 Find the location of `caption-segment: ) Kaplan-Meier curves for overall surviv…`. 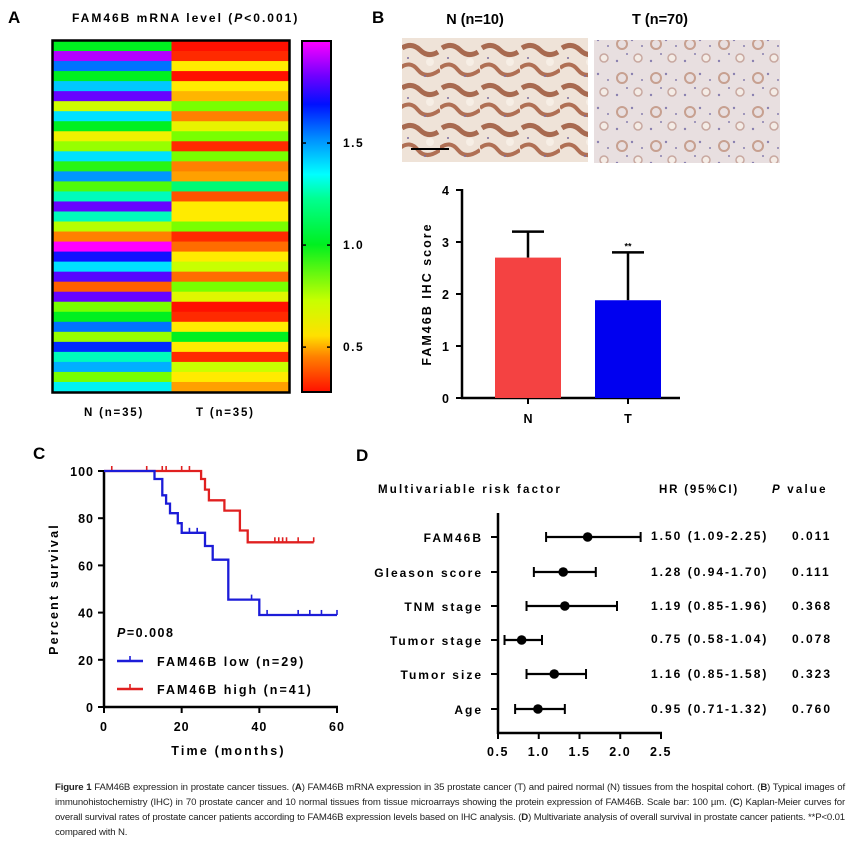

caption-segment: ) Kaplan-Meier curves for overall surviv… is located at coordinates (450, 810).